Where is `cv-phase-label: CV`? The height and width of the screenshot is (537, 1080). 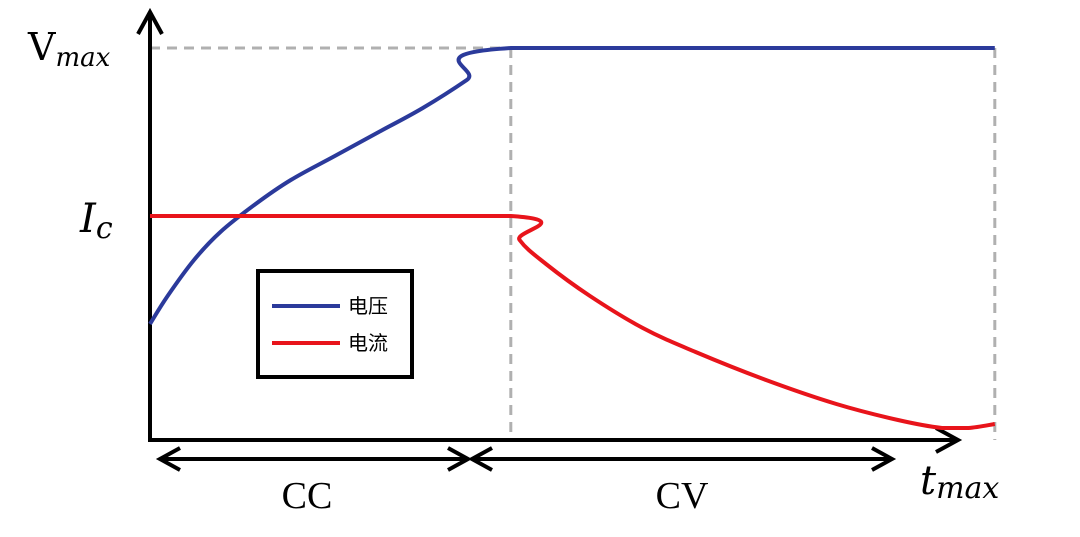 cv-phase-label: CV is located at coordinates (682, 496).